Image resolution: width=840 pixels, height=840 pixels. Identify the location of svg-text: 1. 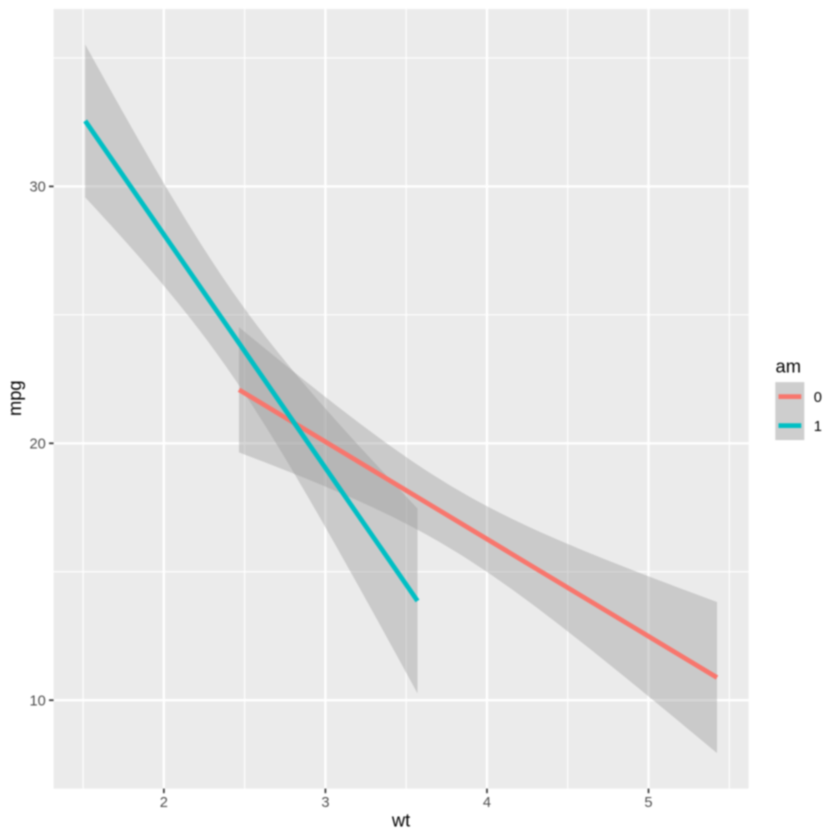
(818, 427).